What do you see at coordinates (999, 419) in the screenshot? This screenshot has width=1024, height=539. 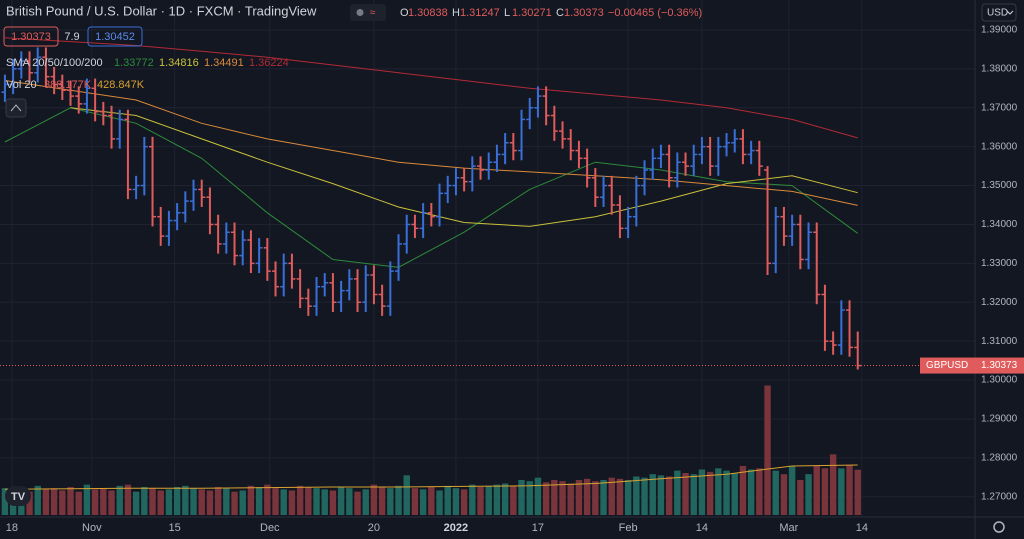 I see `y-tick-label: 1.29000` at bounding box center [999, 419].